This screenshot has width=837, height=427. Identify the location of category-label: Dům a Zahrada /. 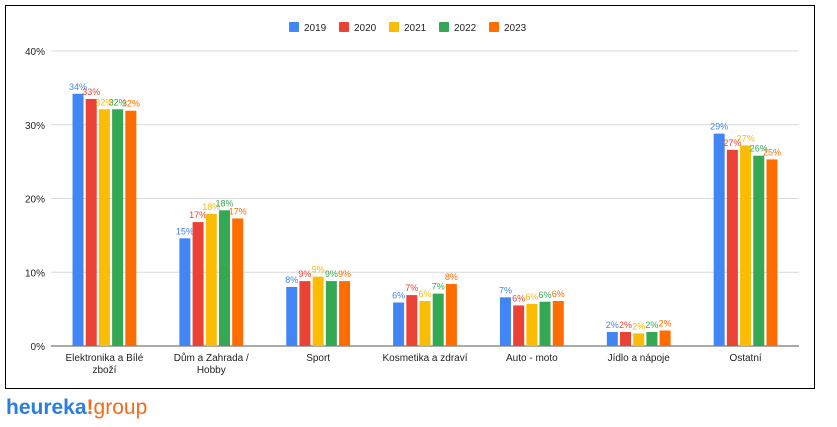
(211, 358).